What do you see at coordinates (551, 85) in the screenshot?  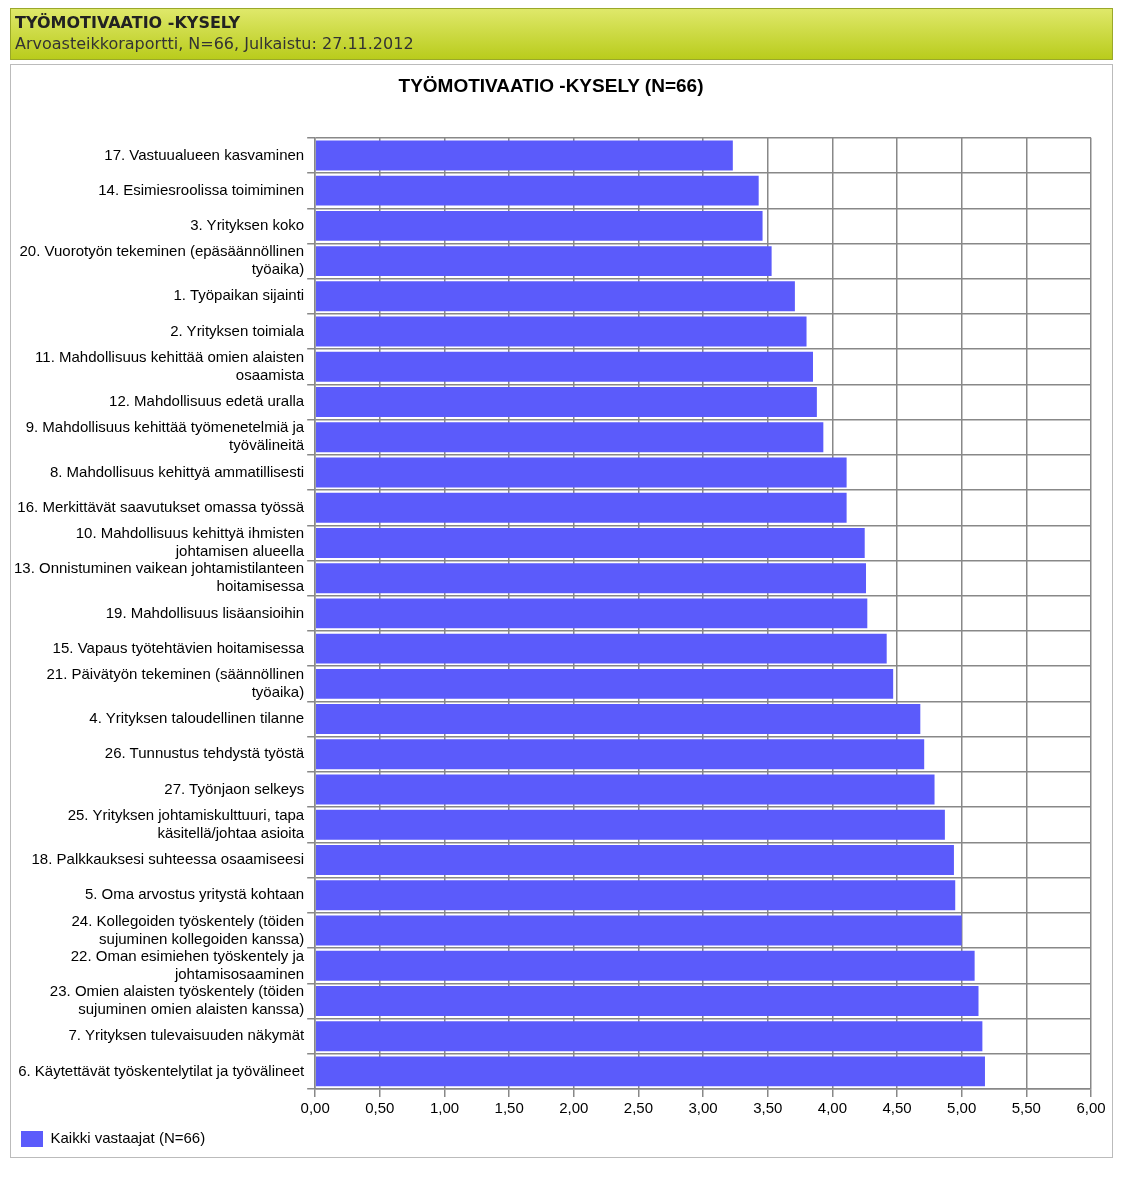 I see `chart-title: TYÖMOTIVAATIO -KYSELY (N=66)` at bounding box center [551, 85].